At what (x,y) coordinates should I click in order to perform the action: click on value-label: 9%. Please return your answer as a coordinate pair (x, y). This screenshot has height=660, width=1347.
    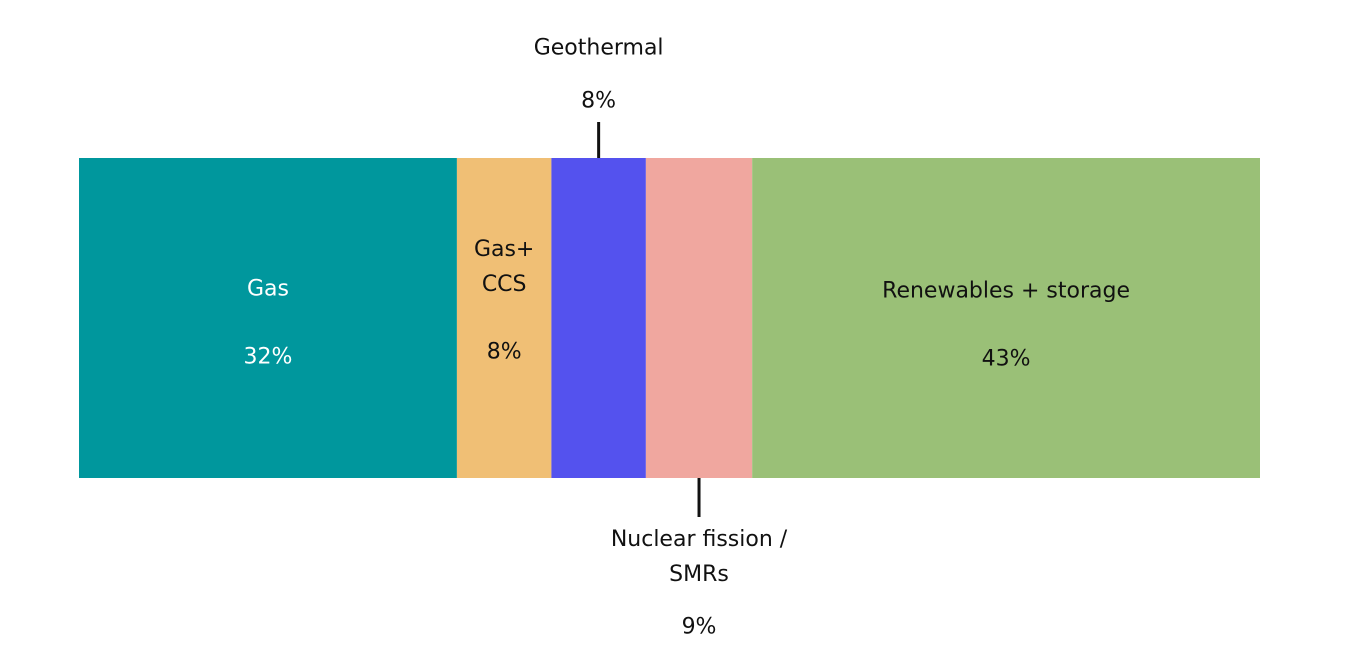
    Looking at the image, I should click on (699, 627).